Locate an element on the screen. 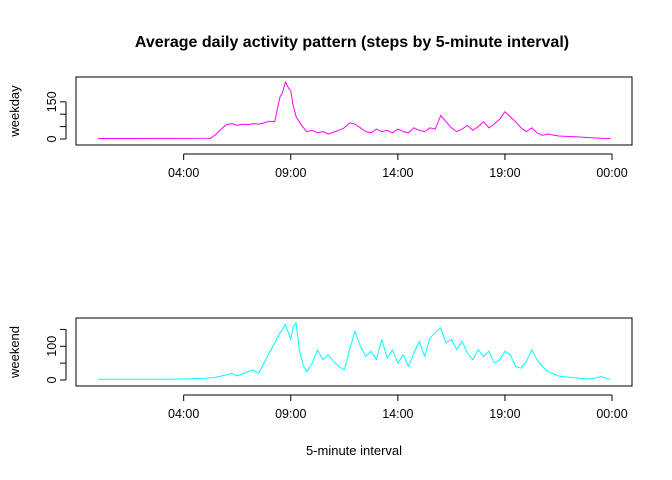  weekday-x-axis: 04:00 09:00 14:00 19:00 00:00 is located at coordinates (398, 166).